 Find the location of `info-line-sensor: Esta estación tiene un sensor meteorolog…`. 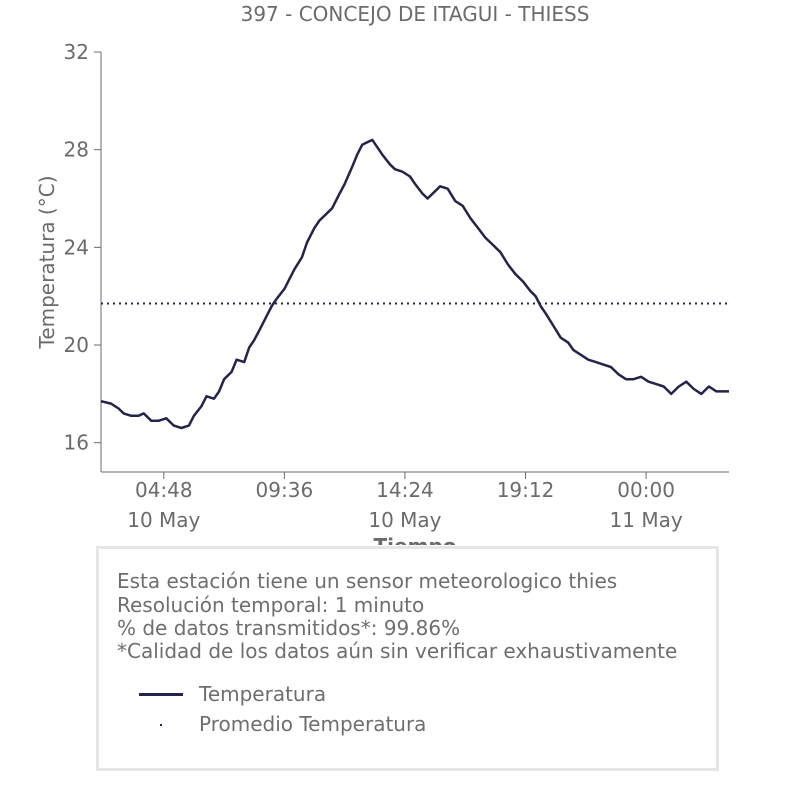

info-line-sensor: Esta estación tiene un sensor meteorolog… is located at coordinates (367, 581).